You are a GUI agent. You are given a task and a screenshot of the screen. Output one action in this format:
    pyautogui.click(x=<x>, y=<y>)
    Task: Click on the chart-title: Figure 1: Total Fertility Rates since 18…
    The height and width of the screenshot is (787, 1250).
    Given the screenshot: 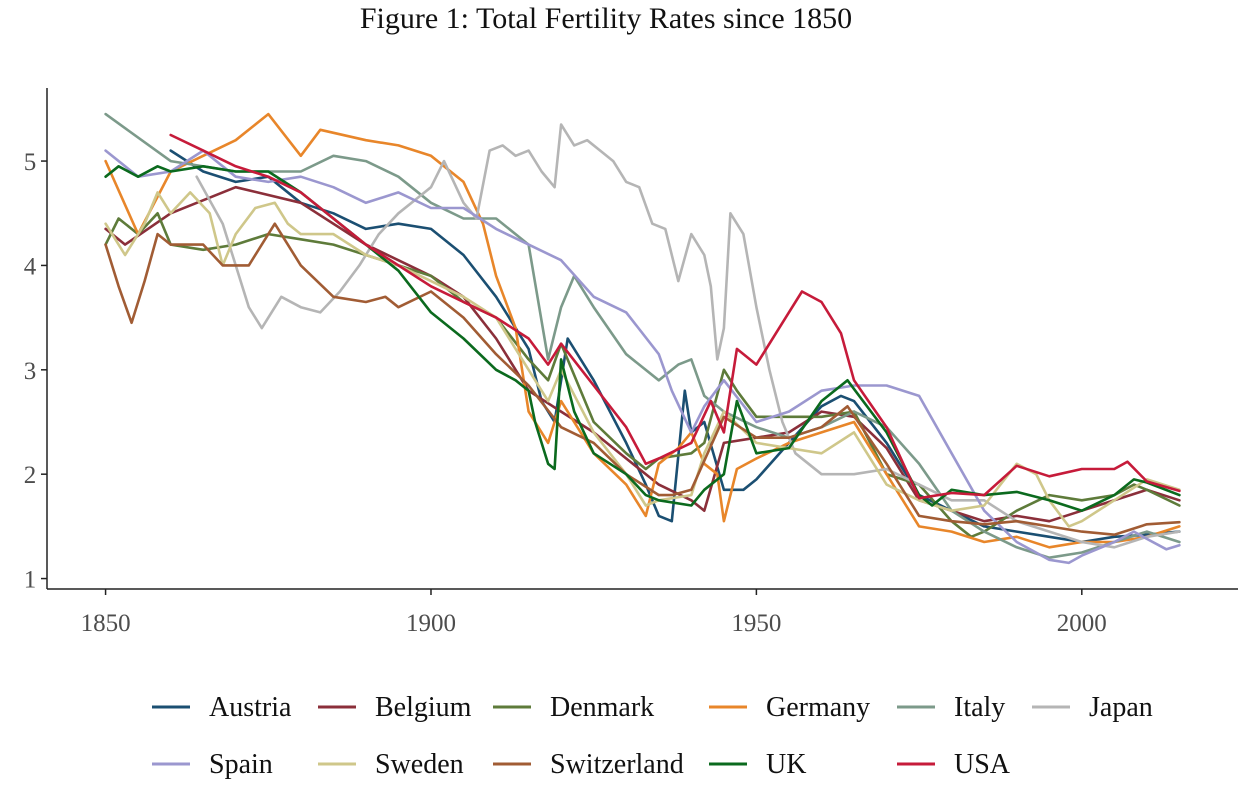 What is the action you would take?
    pyautogui.click(x=606, y=18)
    